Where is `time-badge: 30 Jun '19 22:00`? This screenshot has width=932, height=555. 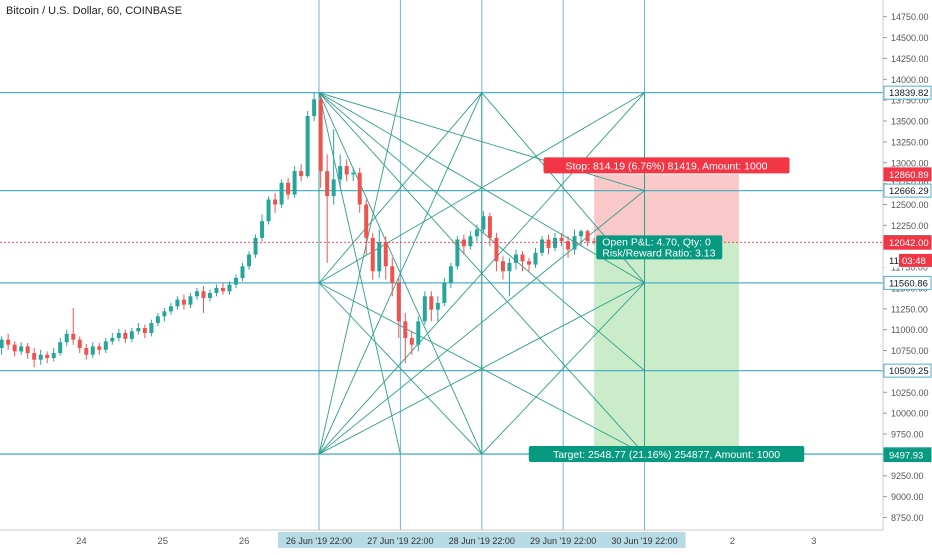
time-badge: 30 Jun '19 22:00 is located at coordinates (644, 540).